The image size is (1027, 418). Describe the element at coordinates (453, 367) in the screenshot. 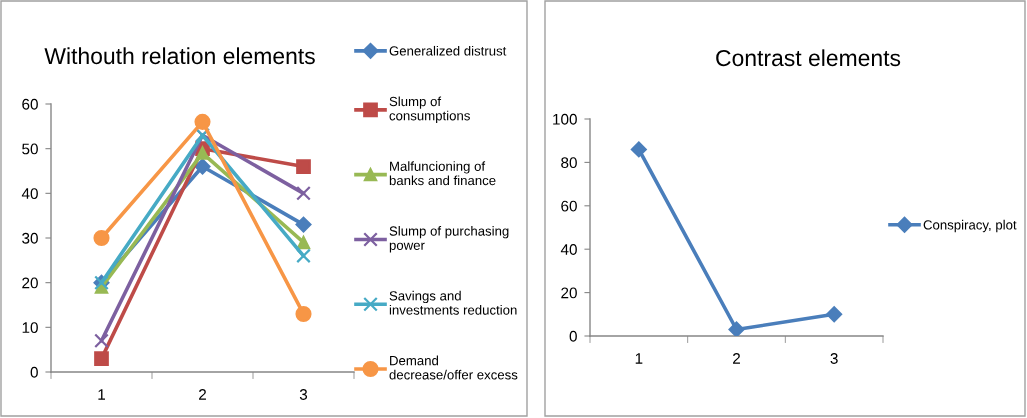

I see `legend-label: Demand decrease/offer excess` at that location.